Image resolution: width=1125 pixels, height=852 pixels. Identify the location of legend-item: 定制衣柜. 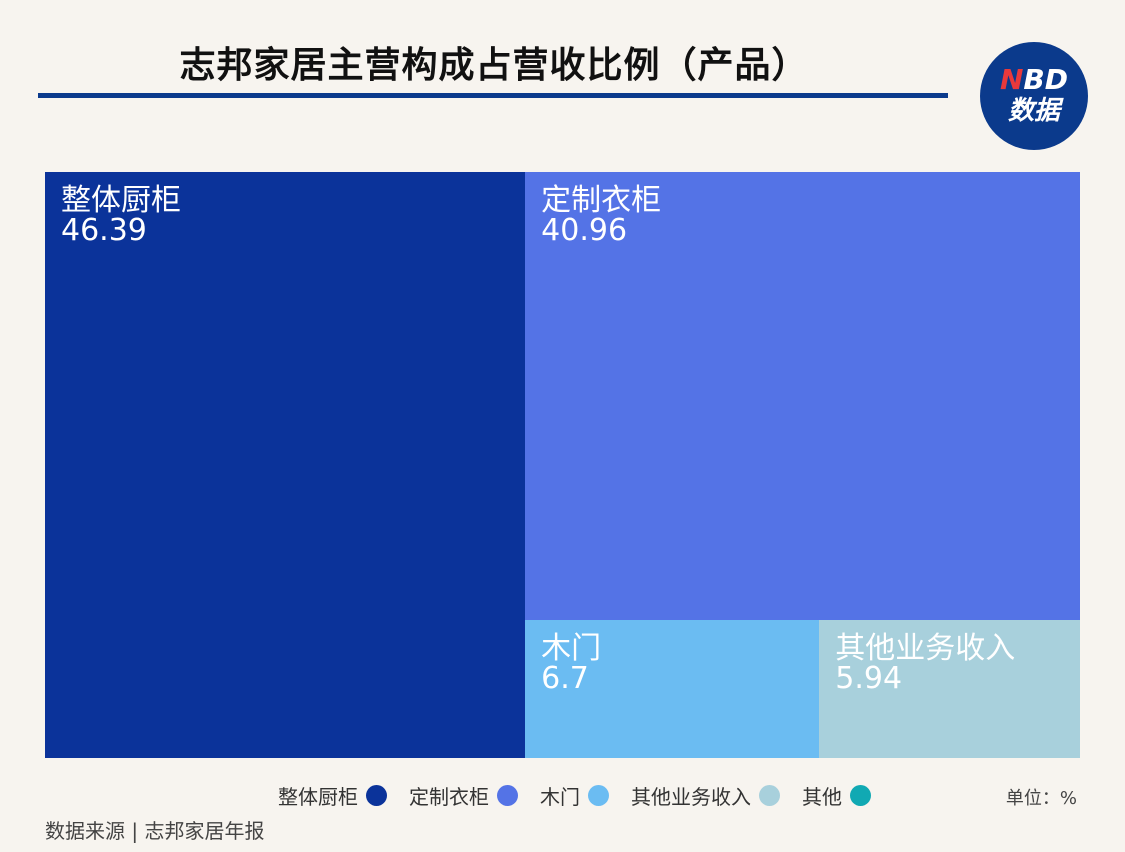
(463, 795).